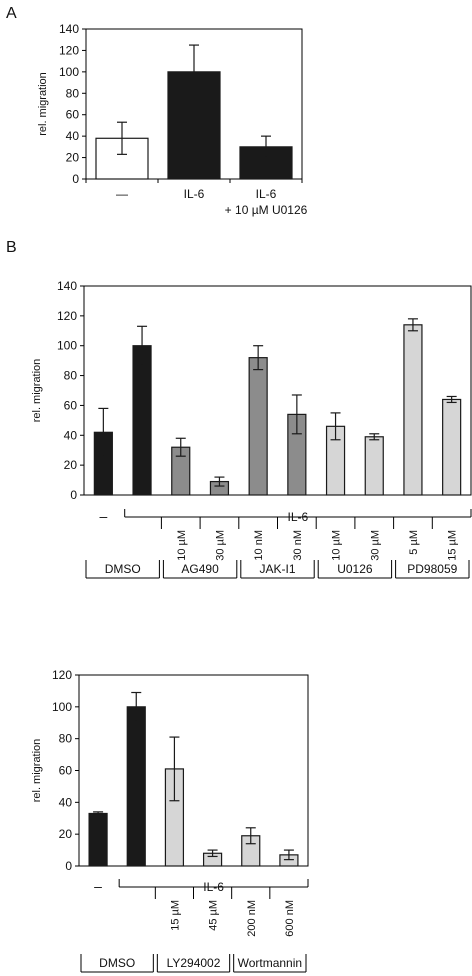  What do you see at coordinates (193, 770) in the screenshot?
I see `plot-frame` at bounding box center [193, 770].